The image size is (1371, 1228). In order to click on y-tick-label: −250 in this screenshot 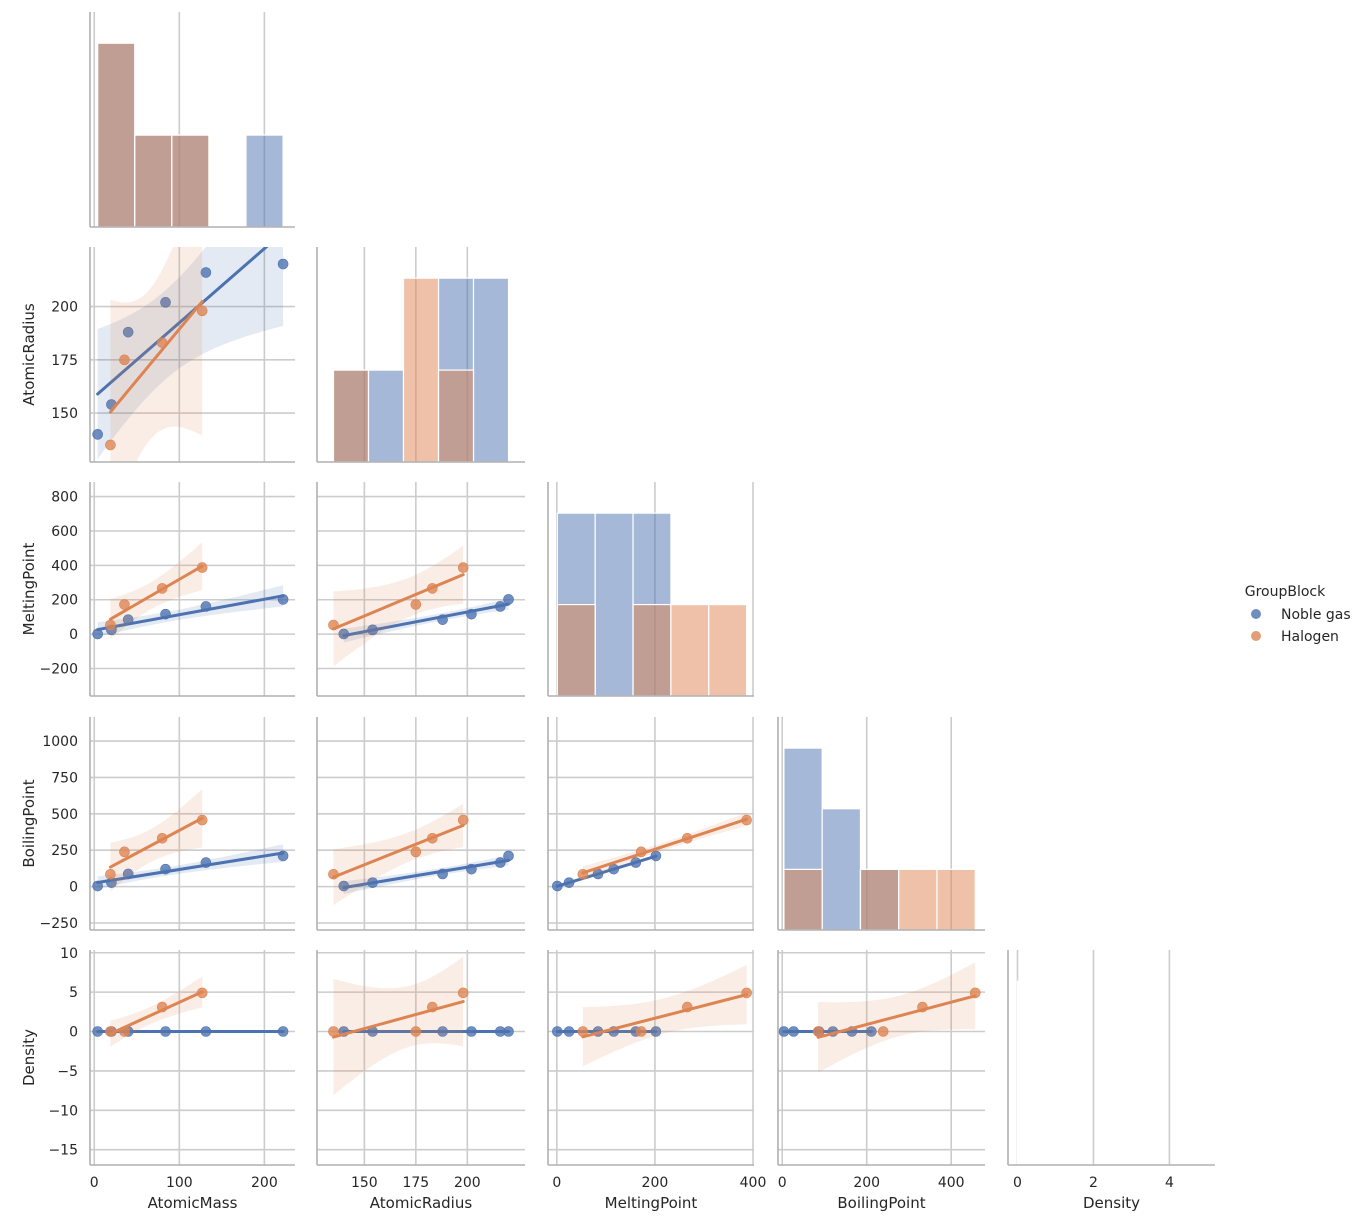, I will do `click(59, 924)`.